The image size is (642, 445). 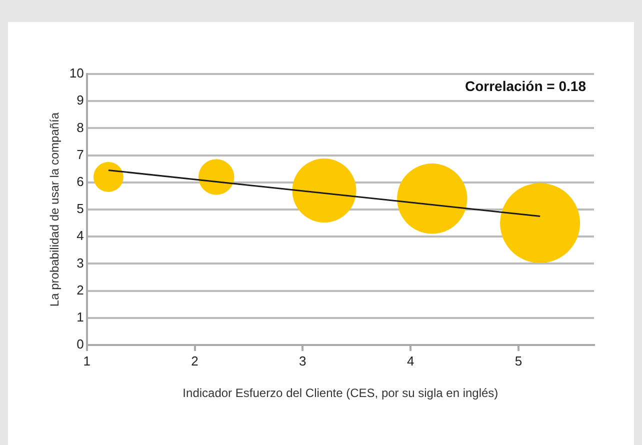 What do you see at coordinates (80, 344) in the screenshot?
I see `y-tick-label: 0` at bounding box center [80, 344].